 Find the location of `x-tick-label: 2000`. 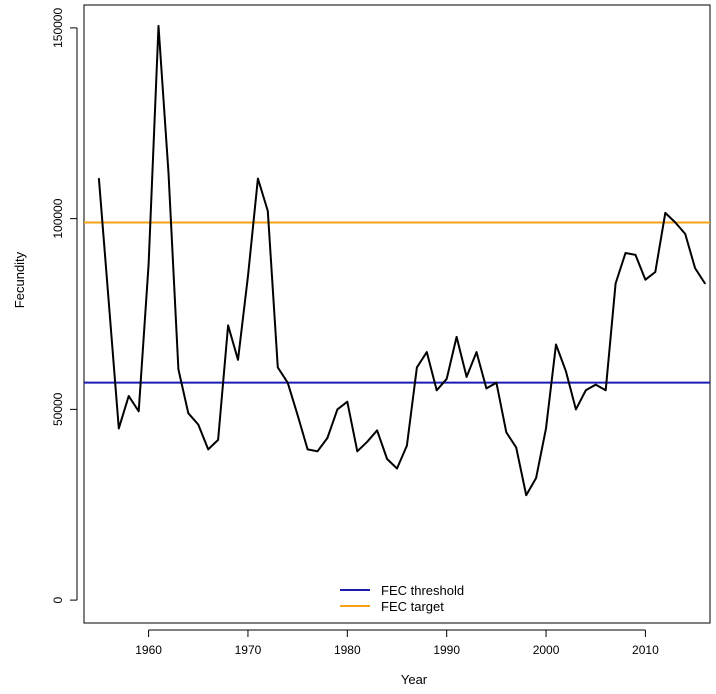

x-tick-label: 2000 is located at coordinates (546, 650).